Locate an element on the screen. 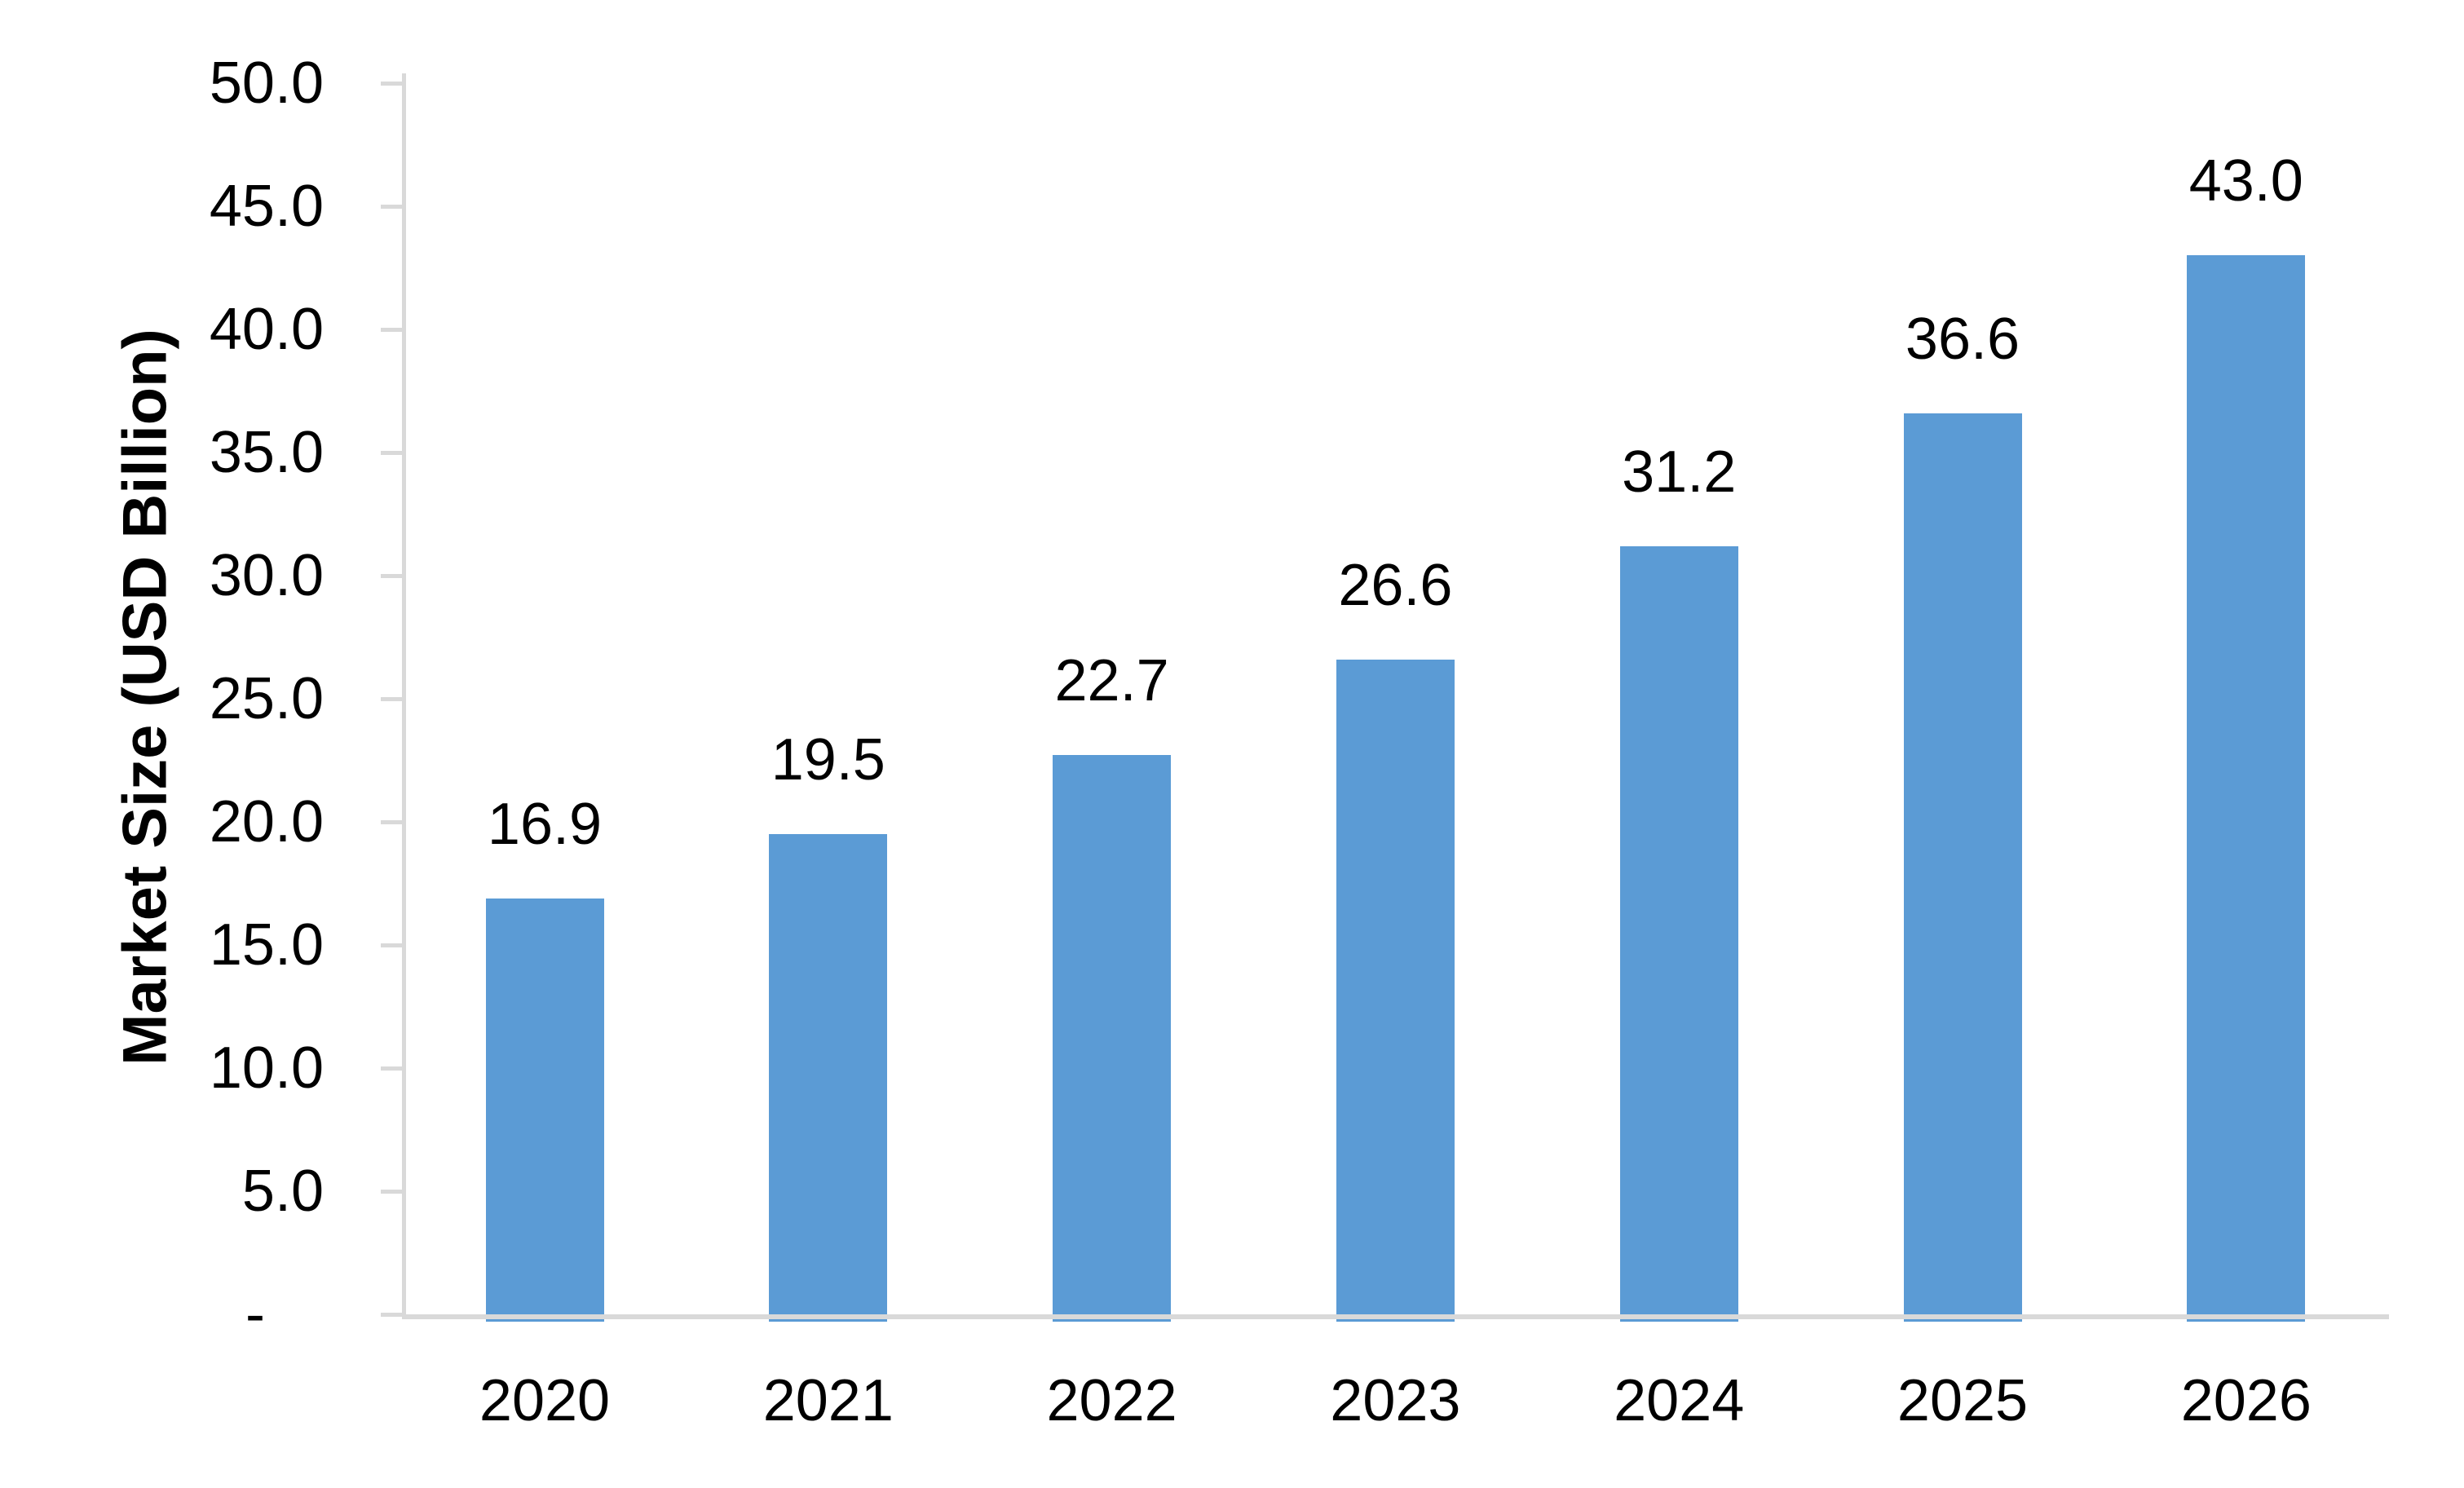 This screenshot has height=1488, width=2464. x-tick-label: 2023 is located at coordinates (1395, 1400).